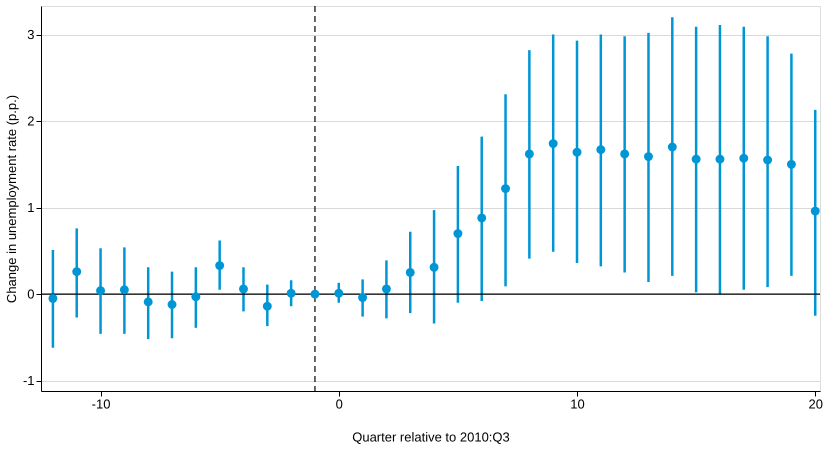 Image resolution: width=828 pixels, height=449 pixels. I want to click on y-tick-label: 3, so click(30, 34).